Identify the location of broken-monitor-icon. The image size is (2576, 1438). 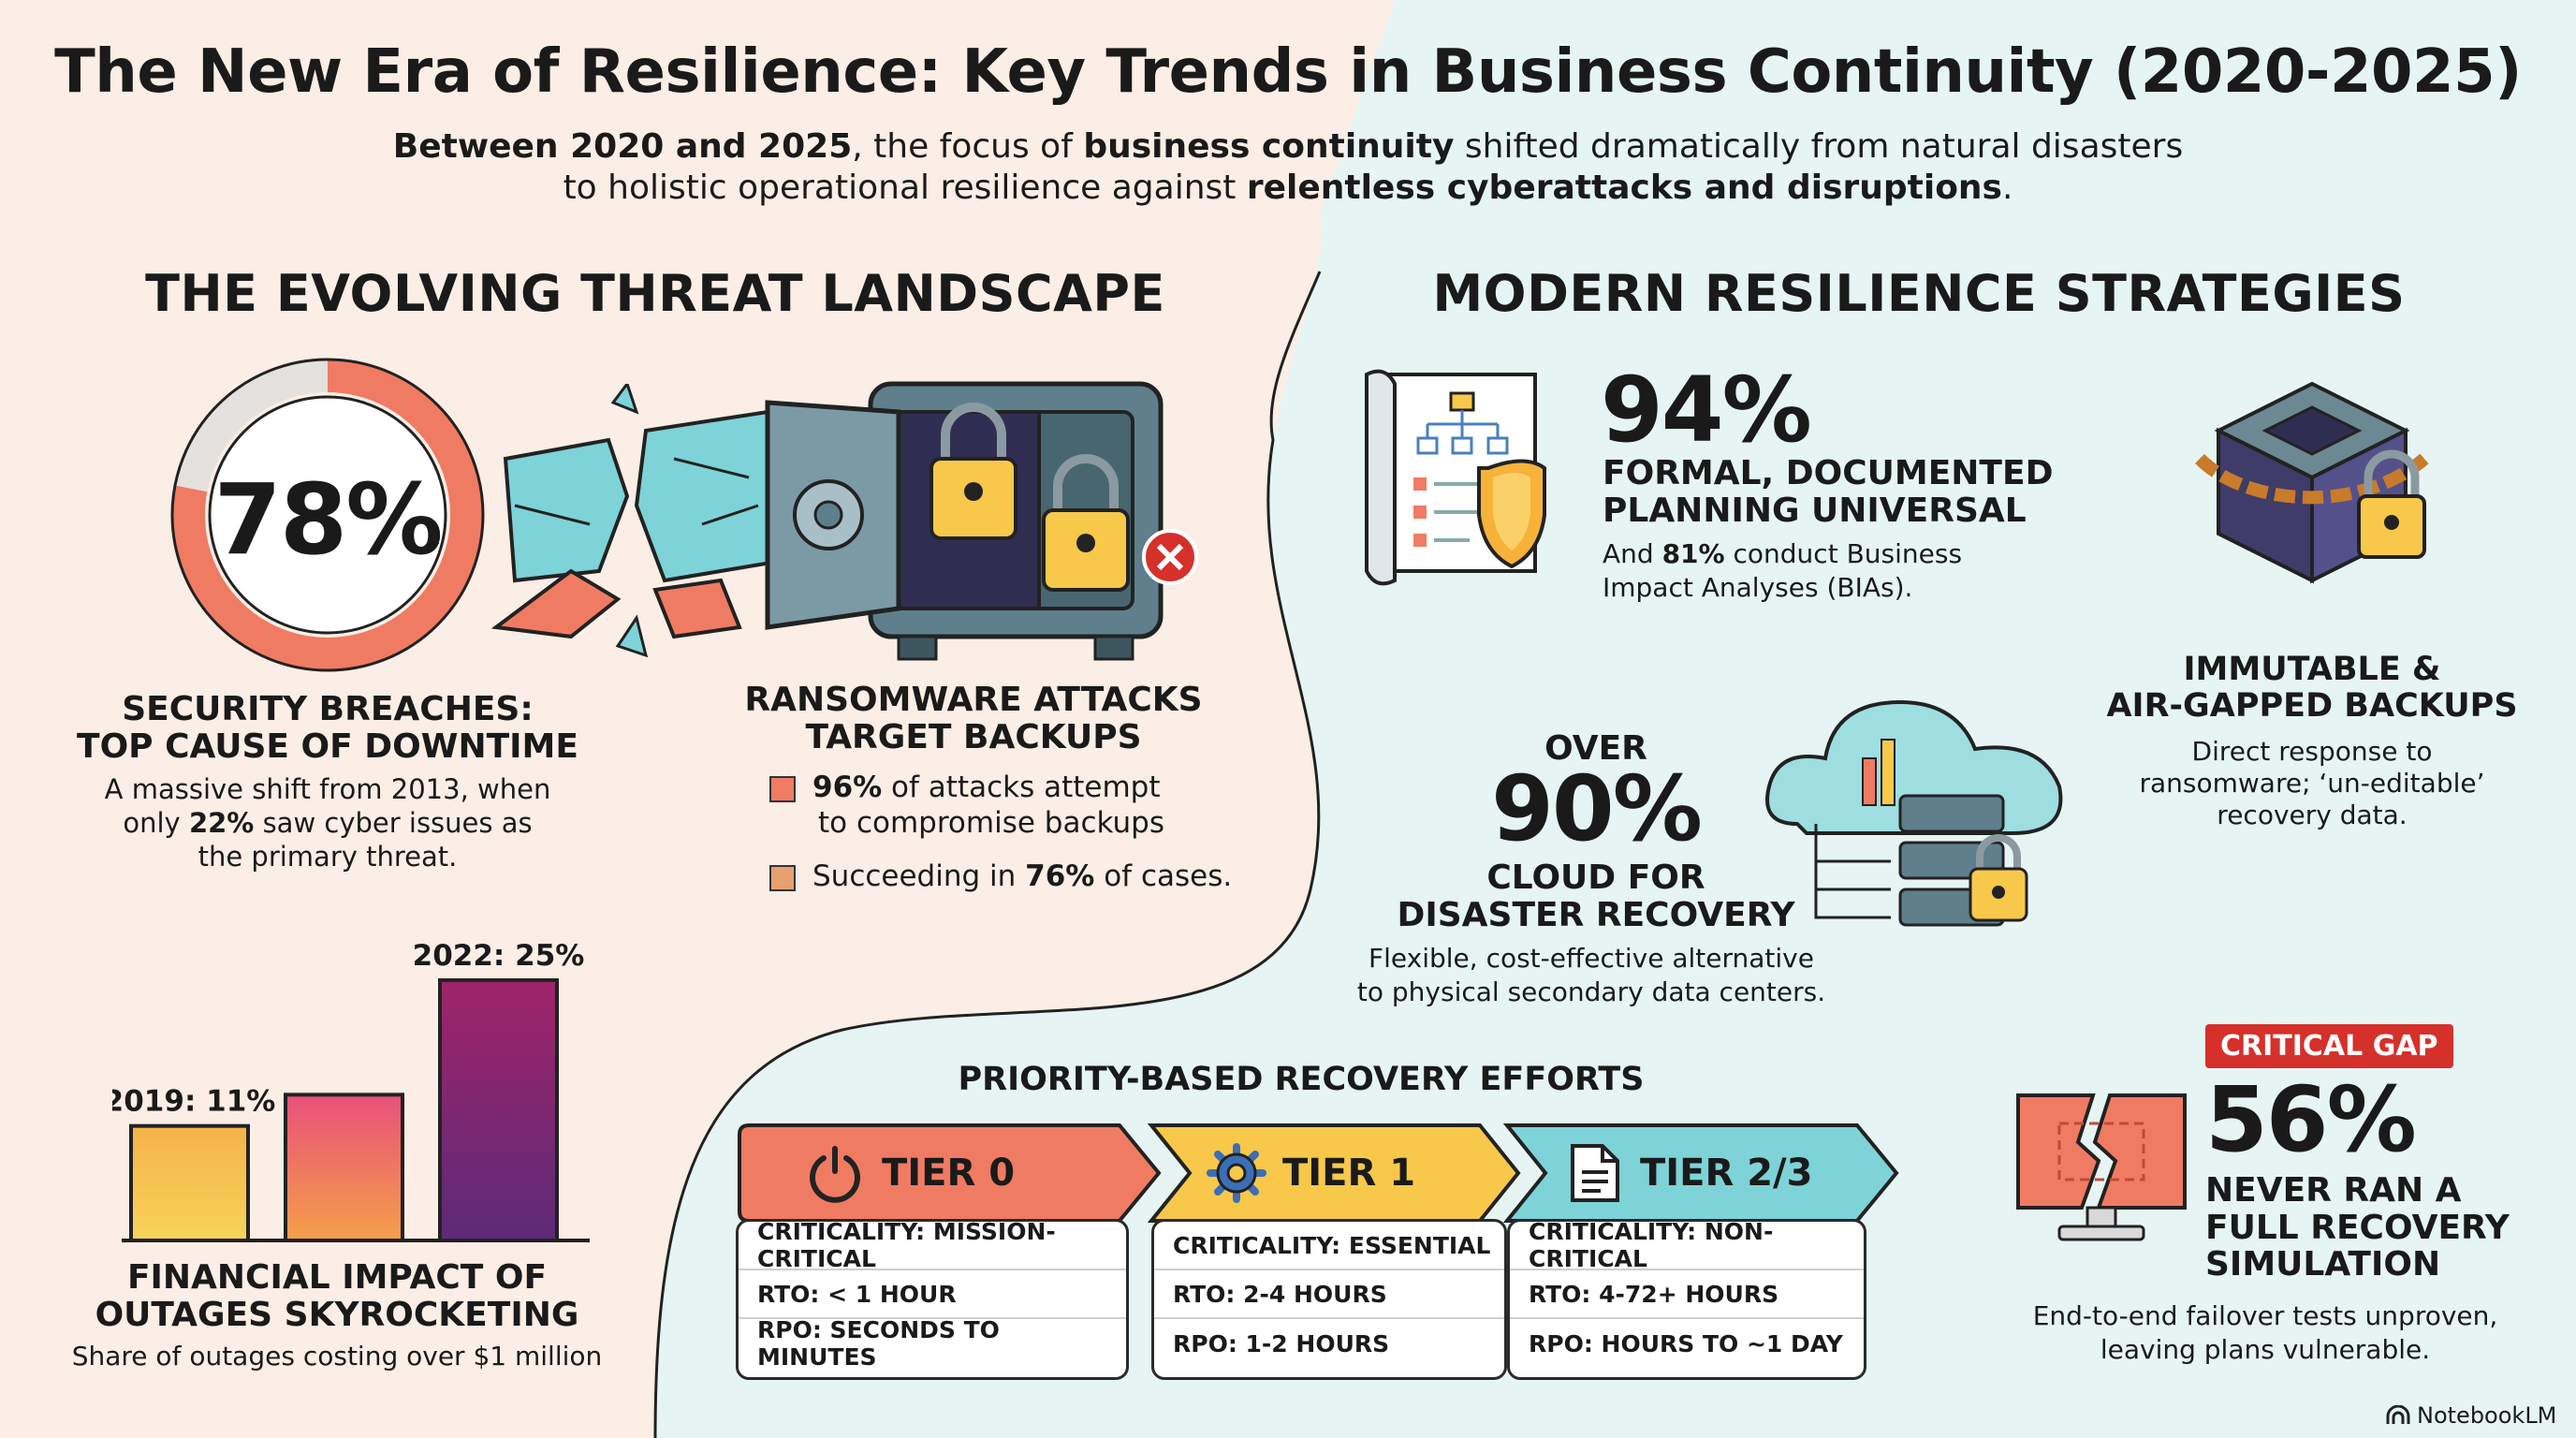
(2101, 1167).